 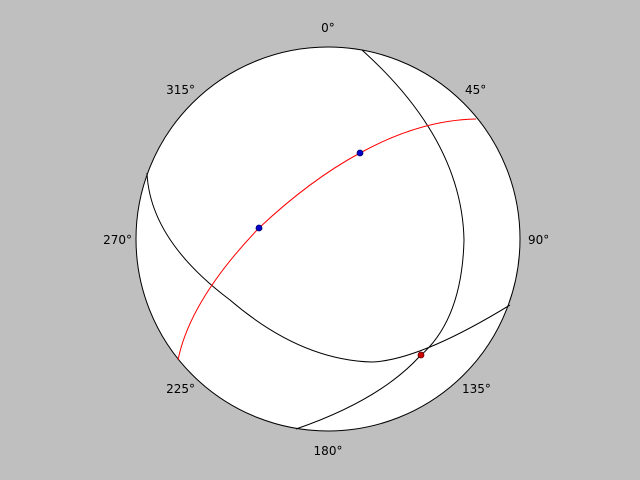 What do you see at coordinates (360, 153) in the screenshot?
I see `pole-point-blue-upper` at bounding box center [360, 153].